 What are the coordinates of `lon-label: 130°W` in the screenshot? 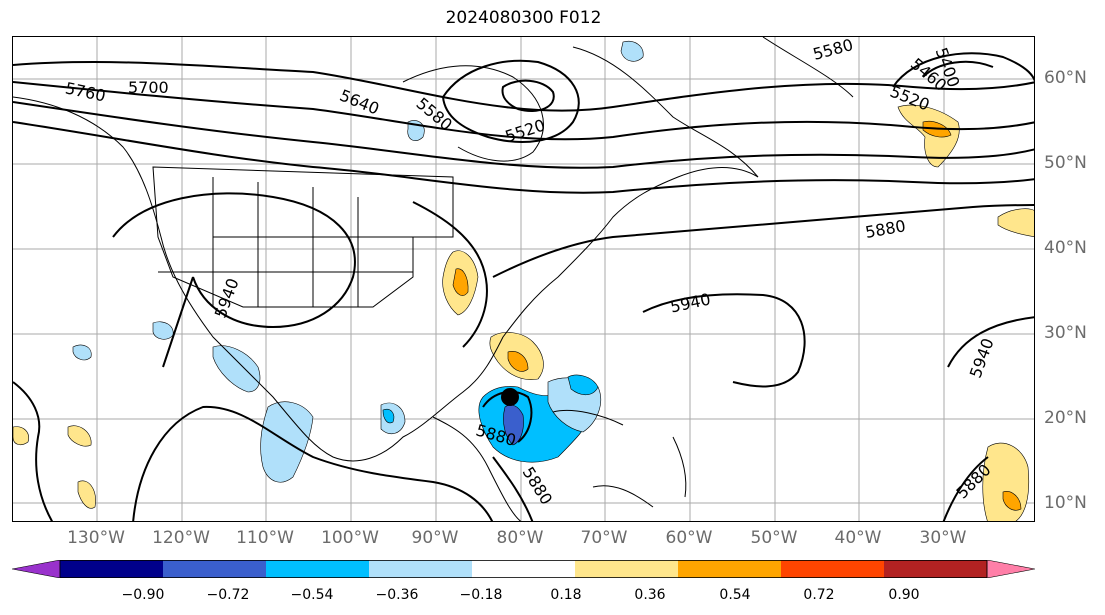 It's located at (96, 538).